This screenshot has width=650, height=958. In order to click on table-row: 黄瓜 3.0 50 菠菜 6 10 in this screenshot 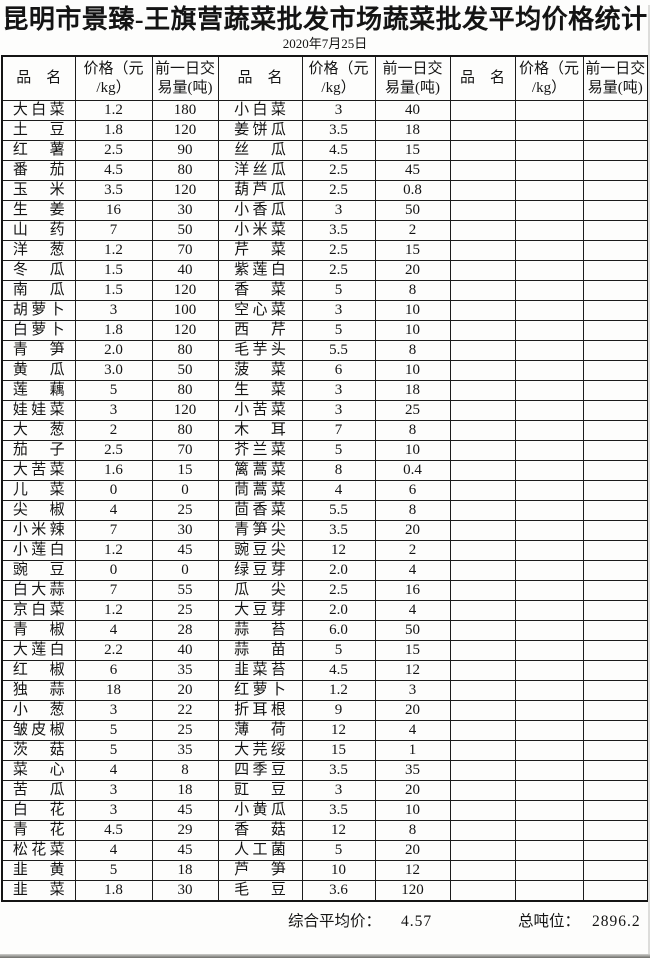, I will do `click(325, 370)`.